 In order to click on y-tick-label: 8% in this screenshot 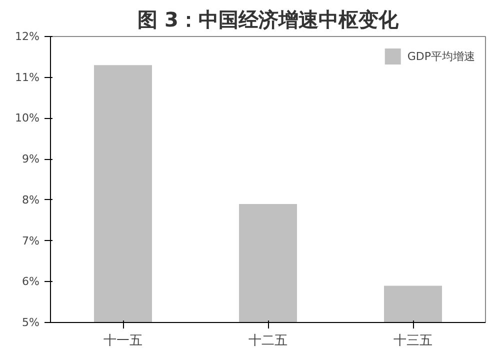, I will do `click(31, 199)`.